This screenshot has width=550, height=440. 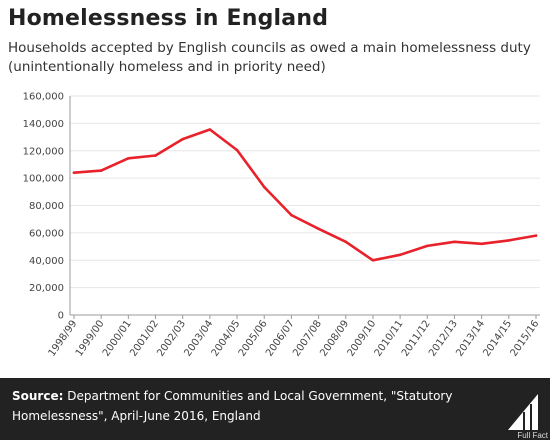 I want to click on y-tick-label: 20,000, so click(x=46, y=288).